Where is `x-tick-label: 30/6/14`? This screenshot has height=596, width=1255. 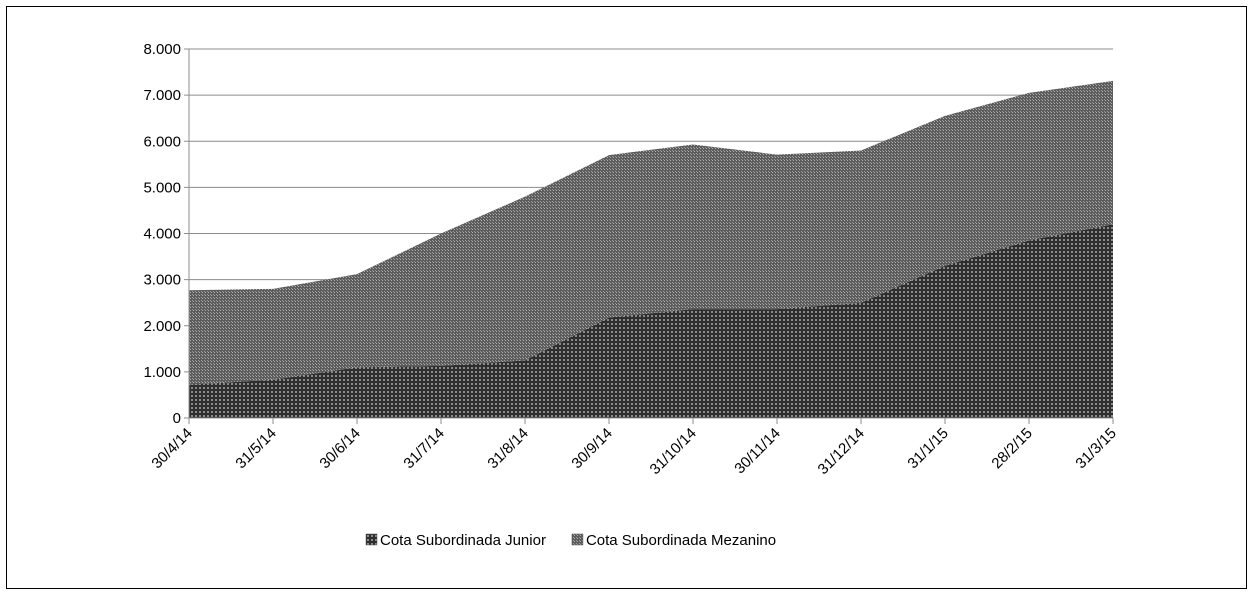
x-tick-label: 30/6/14 is located at coordinates (339, 448).